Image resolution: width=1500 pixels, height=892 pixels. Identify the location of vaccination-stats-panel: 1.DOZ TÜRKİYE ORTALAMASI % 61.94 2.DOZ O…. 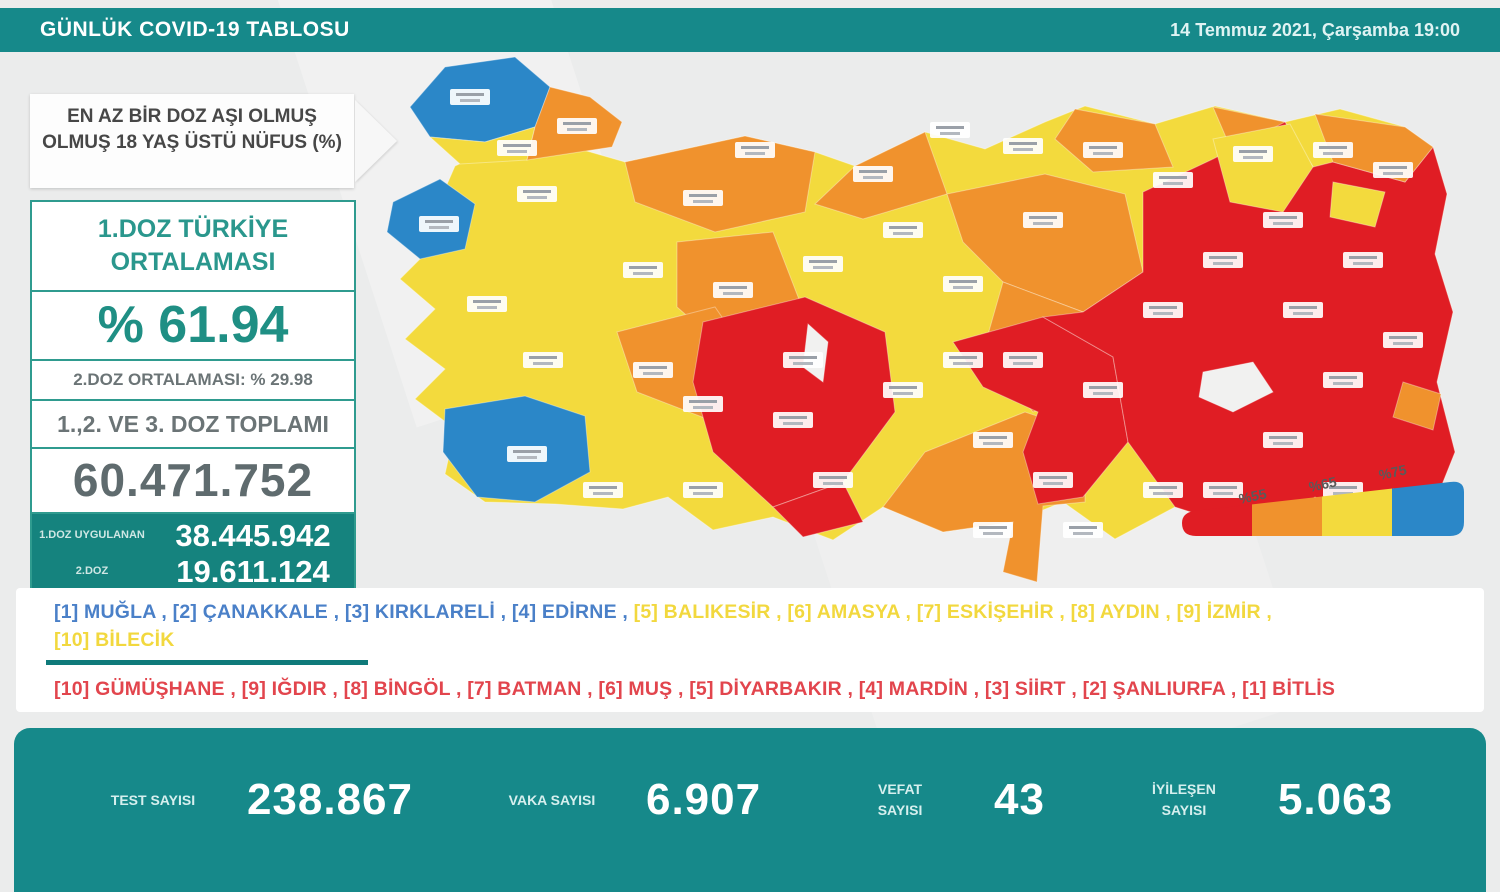
(193, 396).